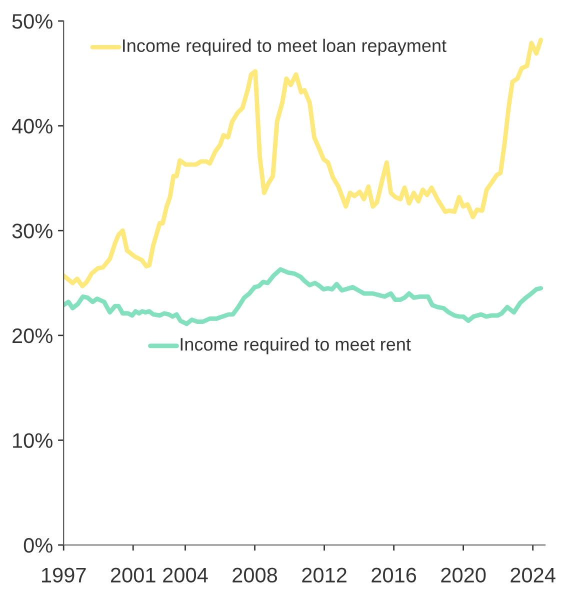 Image resolution: width=561 pixels, height=594 pixels. Describe the element at coordinates (32, 21) in the screenshot. I see `y-tick-label: 50%` at that location.